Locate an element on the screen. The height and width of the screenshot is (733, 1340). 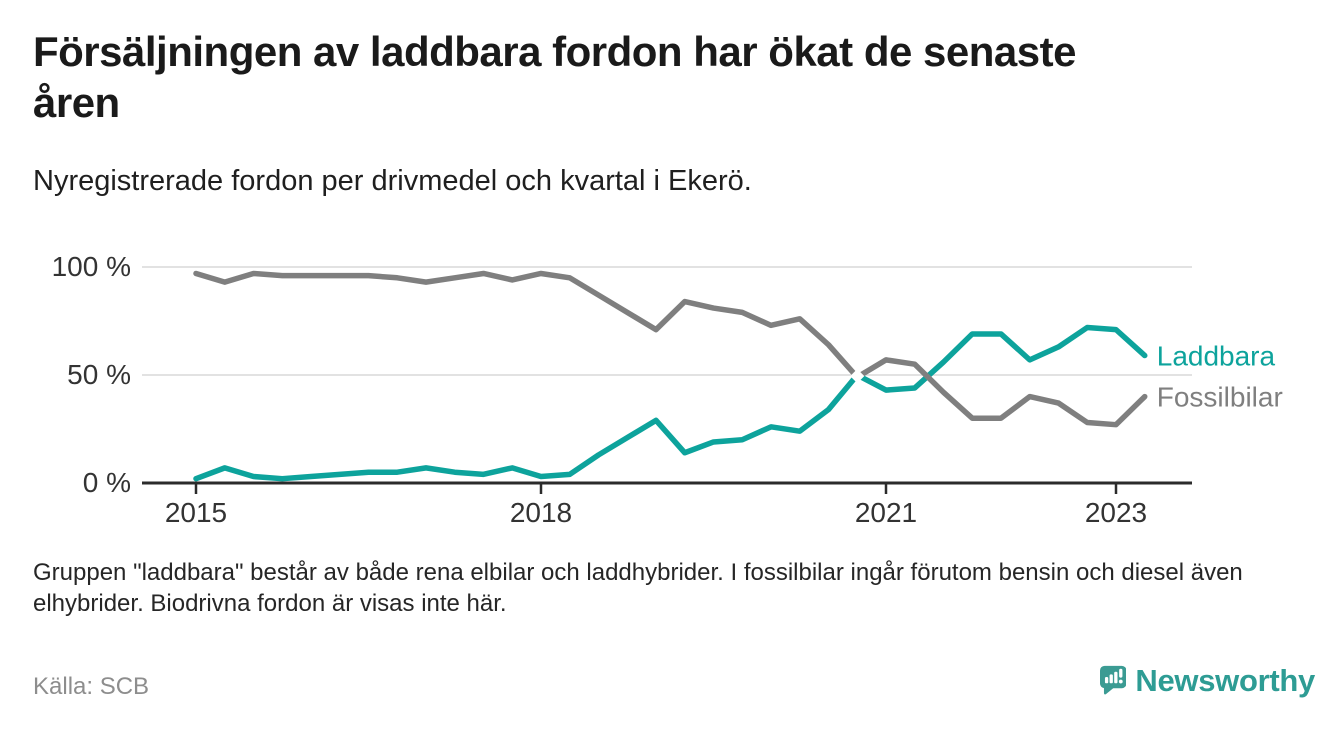
line-crossing-diamond is located at coordinates (857, 376).